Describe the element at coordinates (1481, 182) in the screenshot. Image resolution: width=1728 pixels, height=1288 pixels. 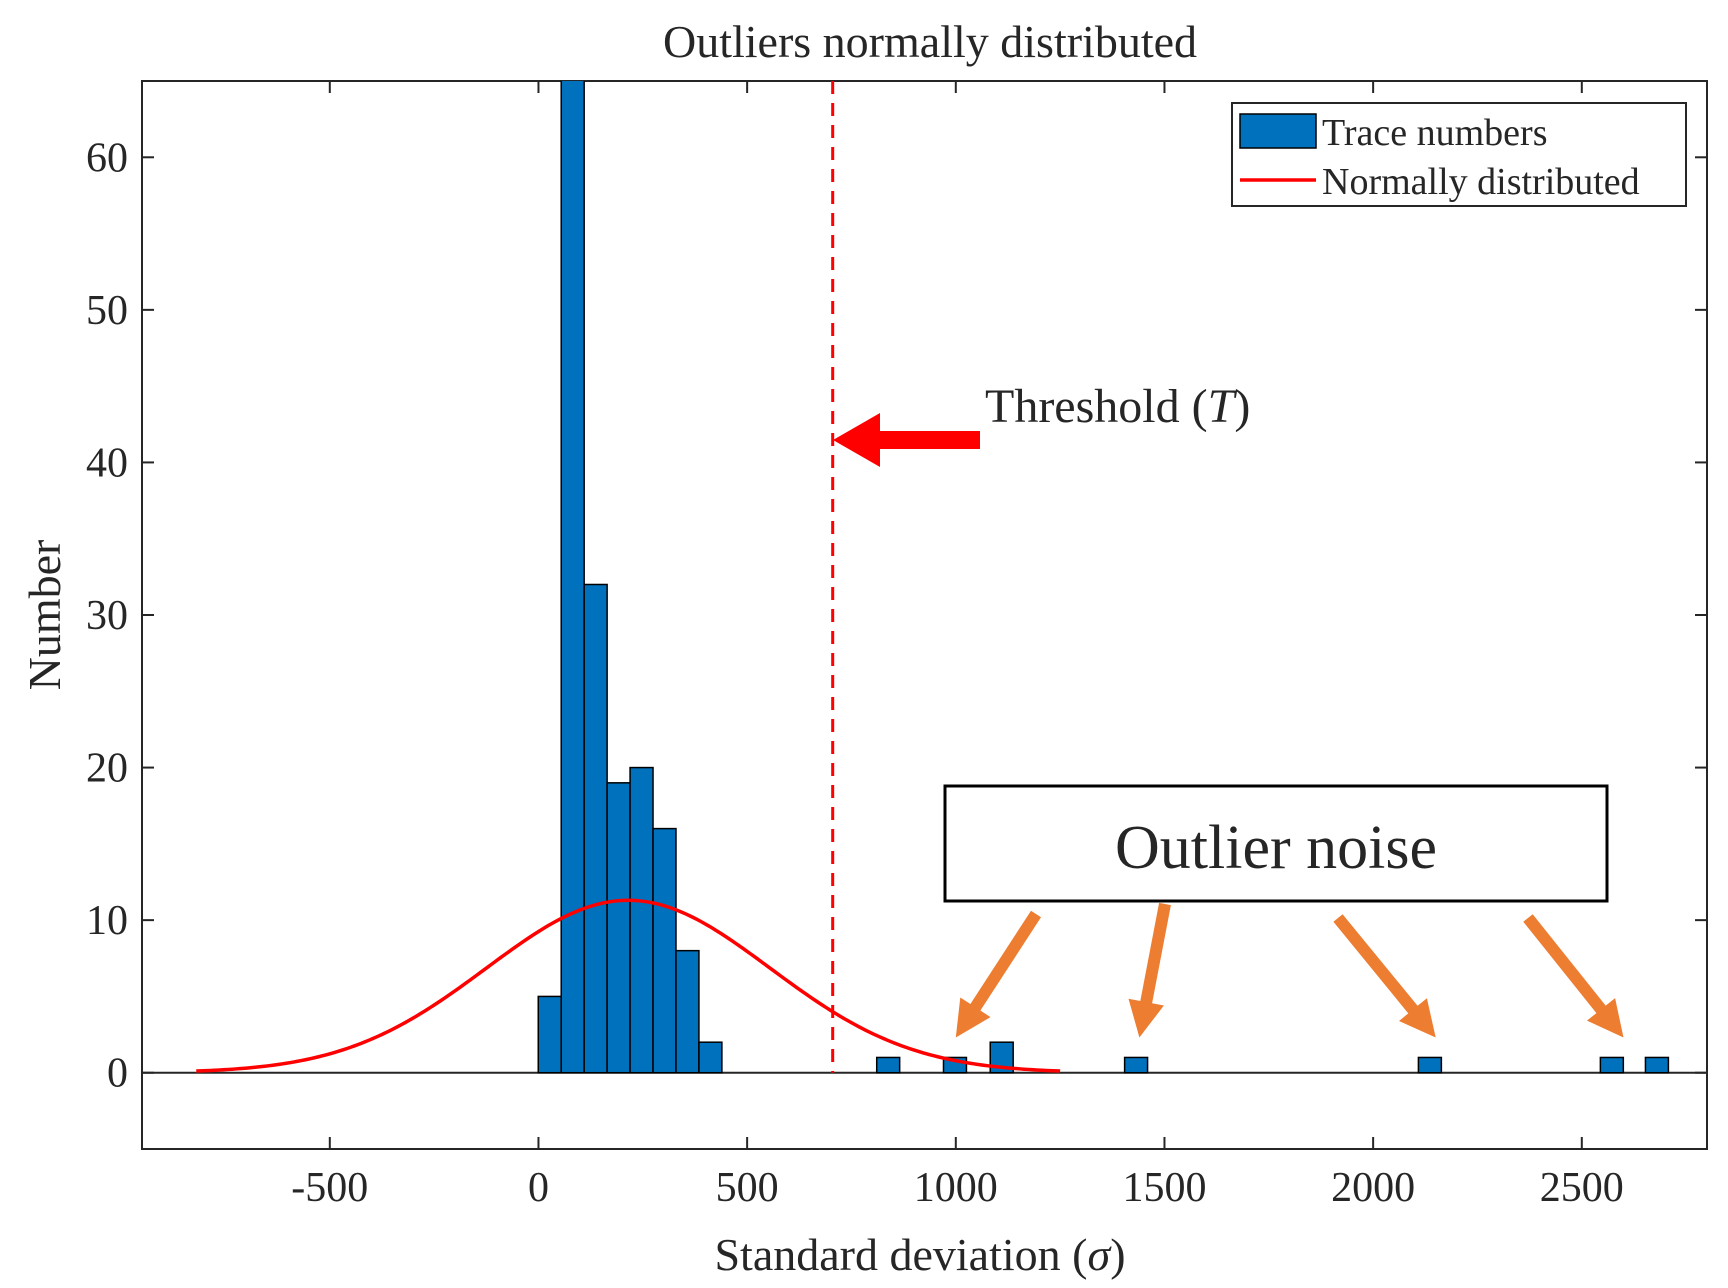
I see `legend-label-normally-distributed: Normally distributed` at that location.